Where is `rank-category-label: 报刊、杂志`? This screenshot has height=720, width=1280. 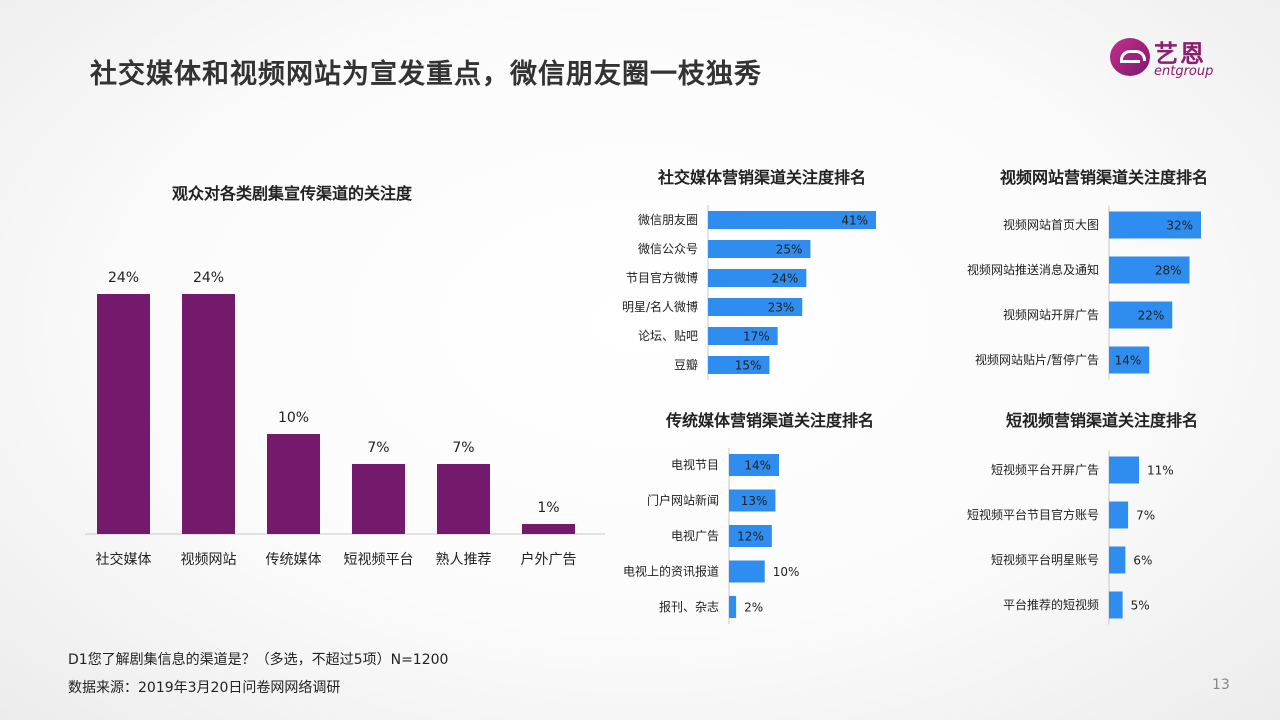 rank-category-label: 报刊、杂志 is located at coordinates (689, 606).